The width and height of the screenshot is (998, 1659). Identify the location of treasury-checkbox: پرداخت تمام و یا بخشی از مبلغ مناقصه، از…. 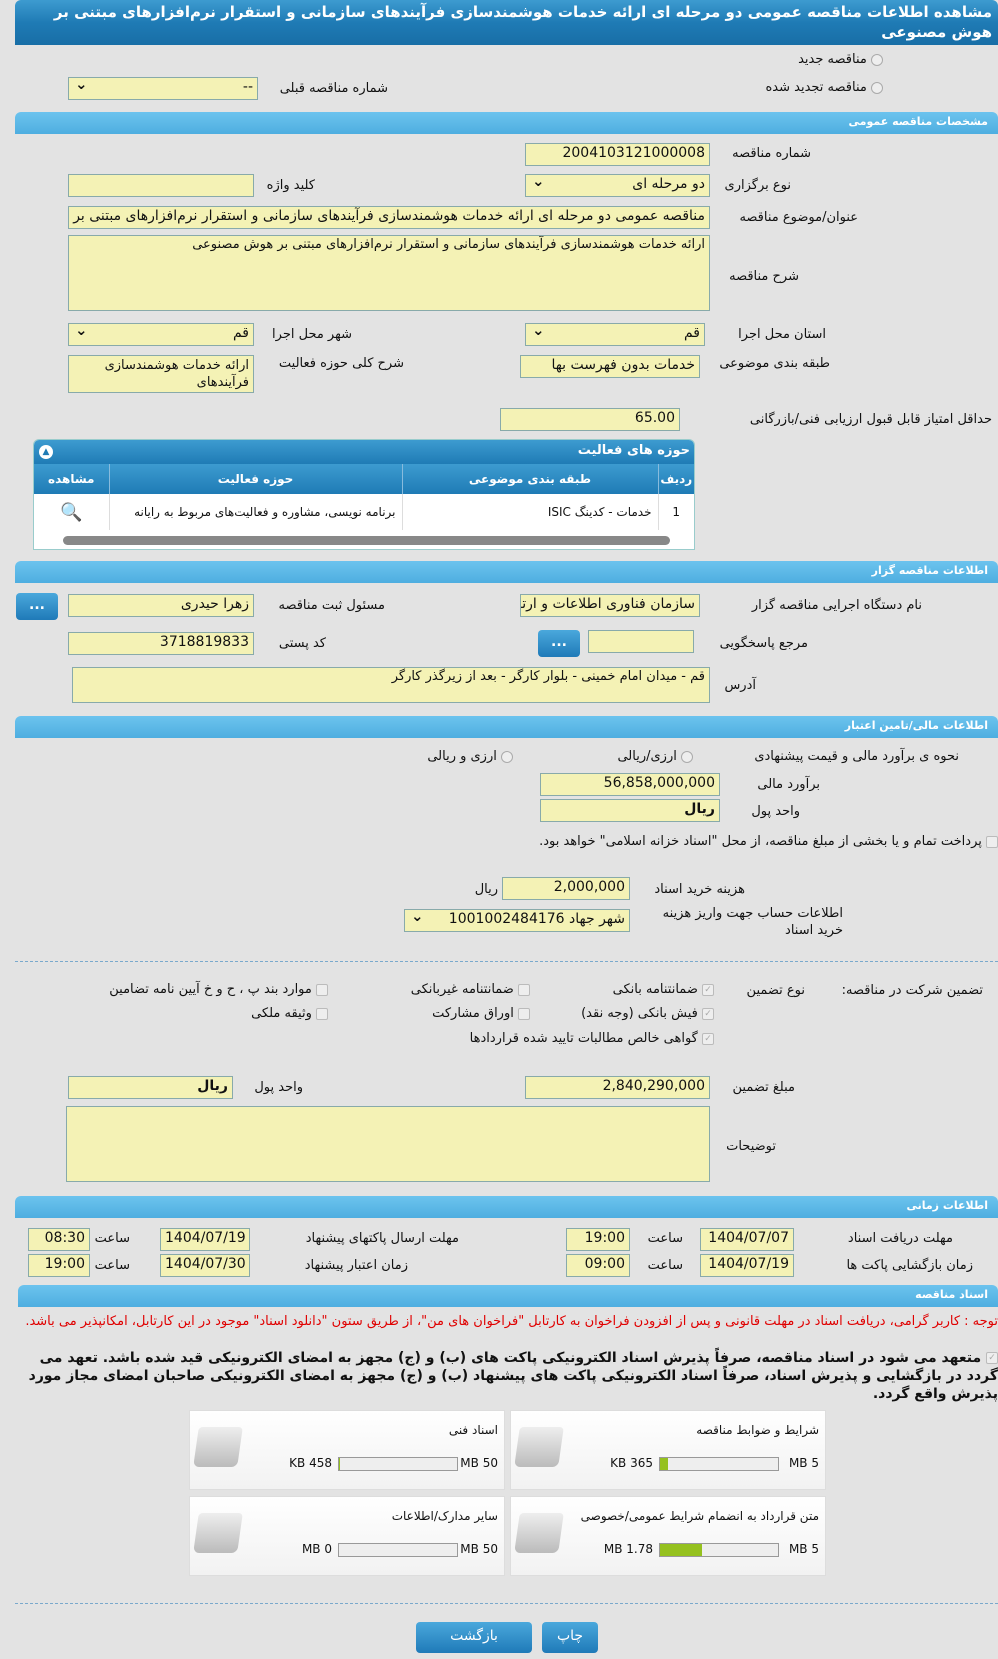
(763, 842).